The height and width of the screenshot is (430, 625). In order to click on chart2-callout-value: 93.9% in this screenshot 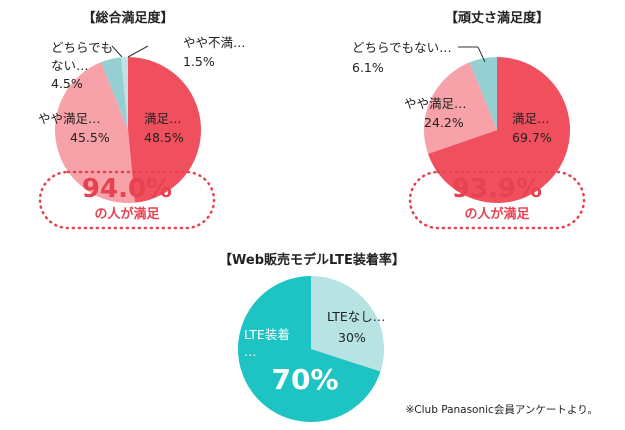, I will do `click(497, 189)`.